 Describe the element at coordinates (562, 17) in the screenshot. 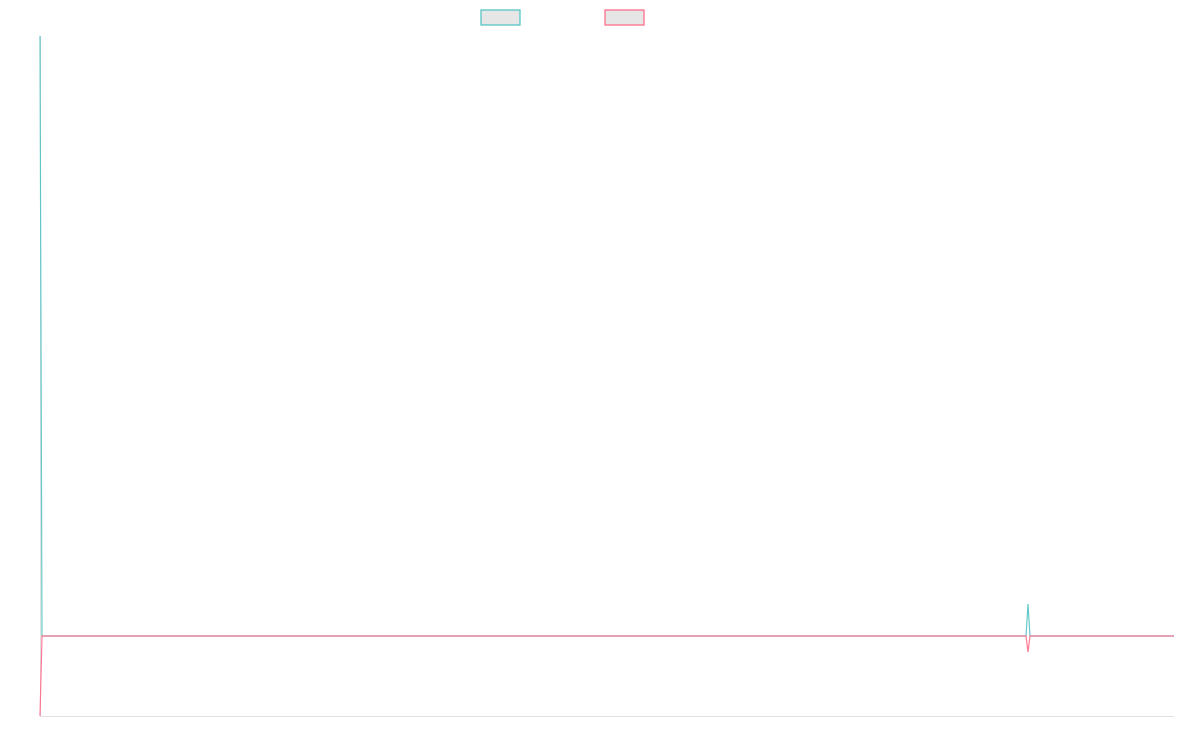

I see `legend` at that location.